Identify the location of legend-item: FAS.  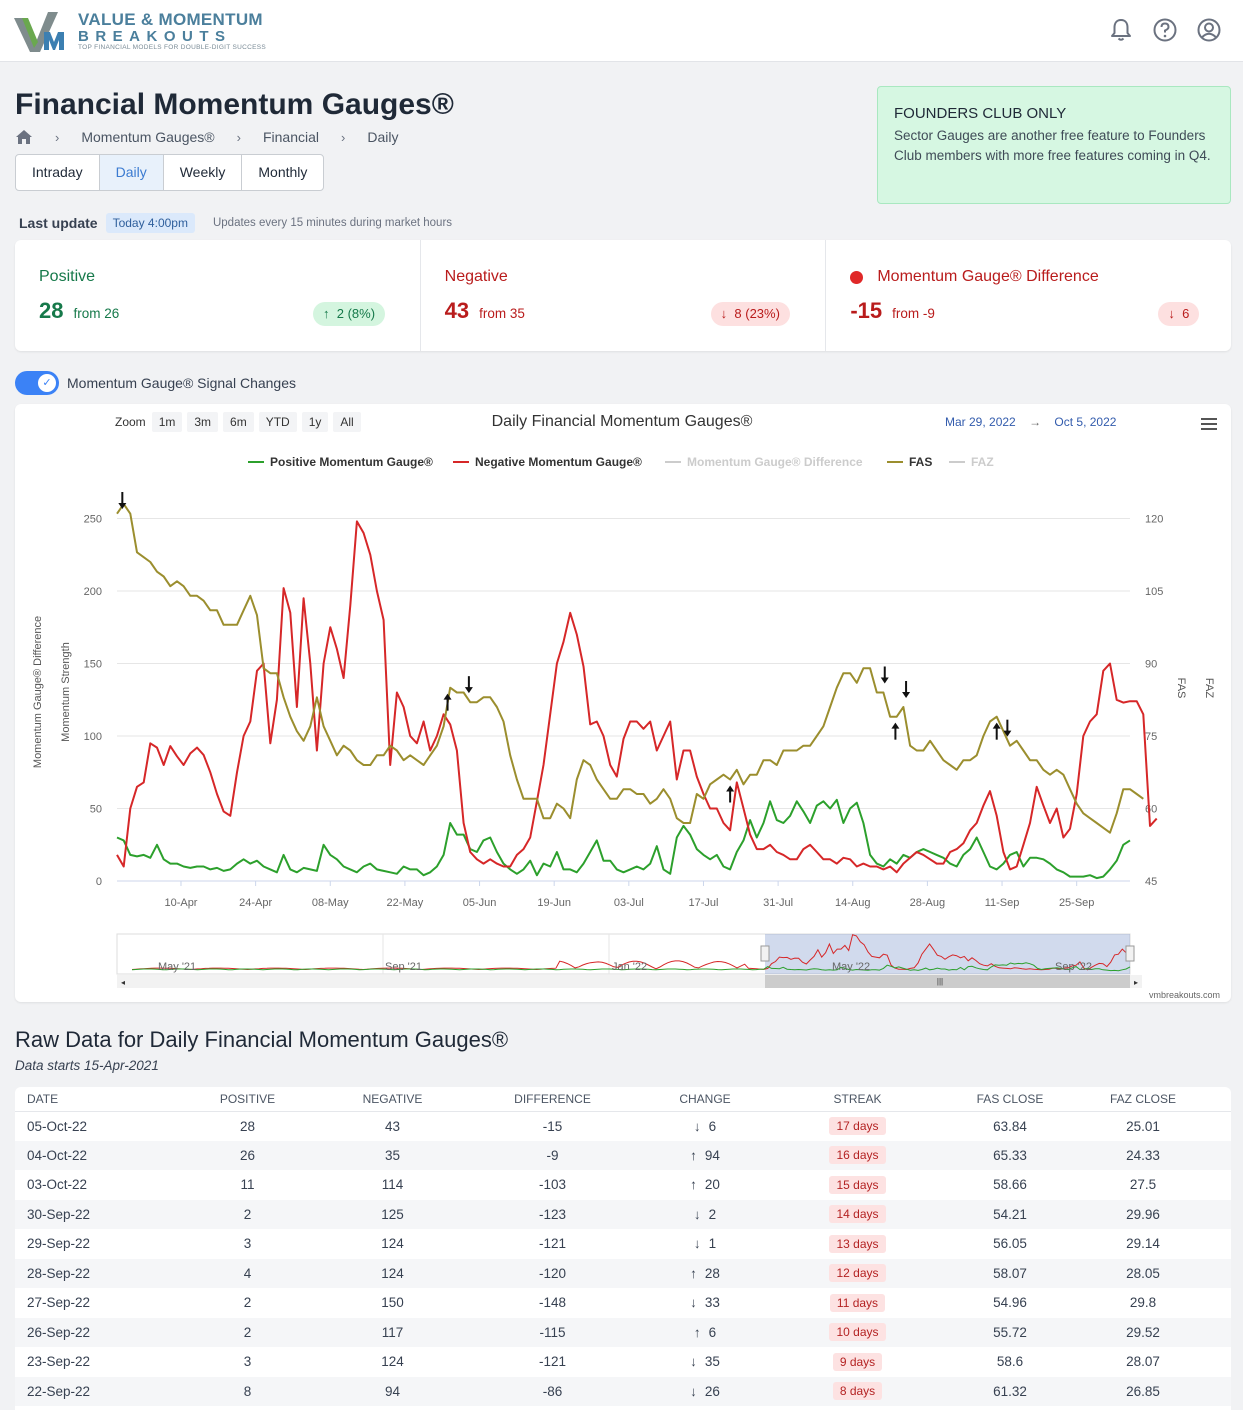
(920, 462).